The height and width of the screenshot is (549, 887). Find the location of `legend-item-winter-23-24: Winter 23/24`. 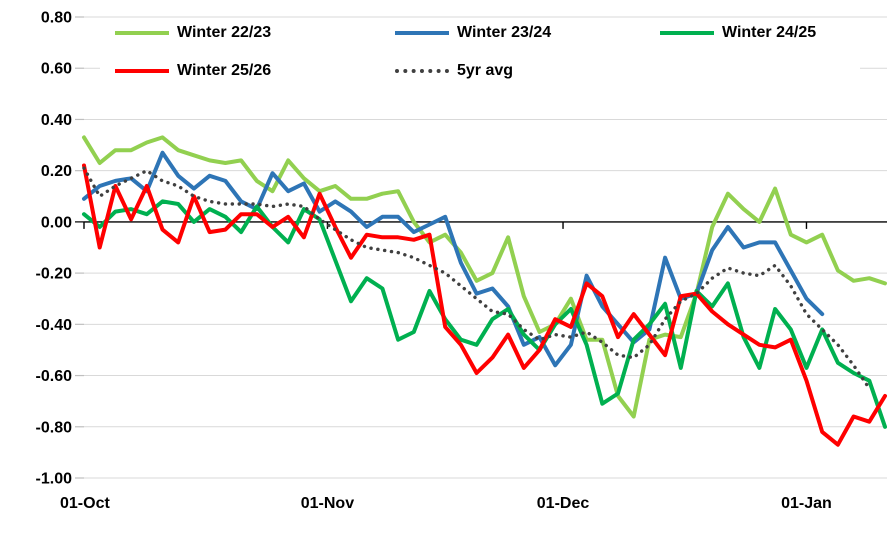

legend-item-winter-23-24: Winter 23/24 is located at coordinates (473, 33).